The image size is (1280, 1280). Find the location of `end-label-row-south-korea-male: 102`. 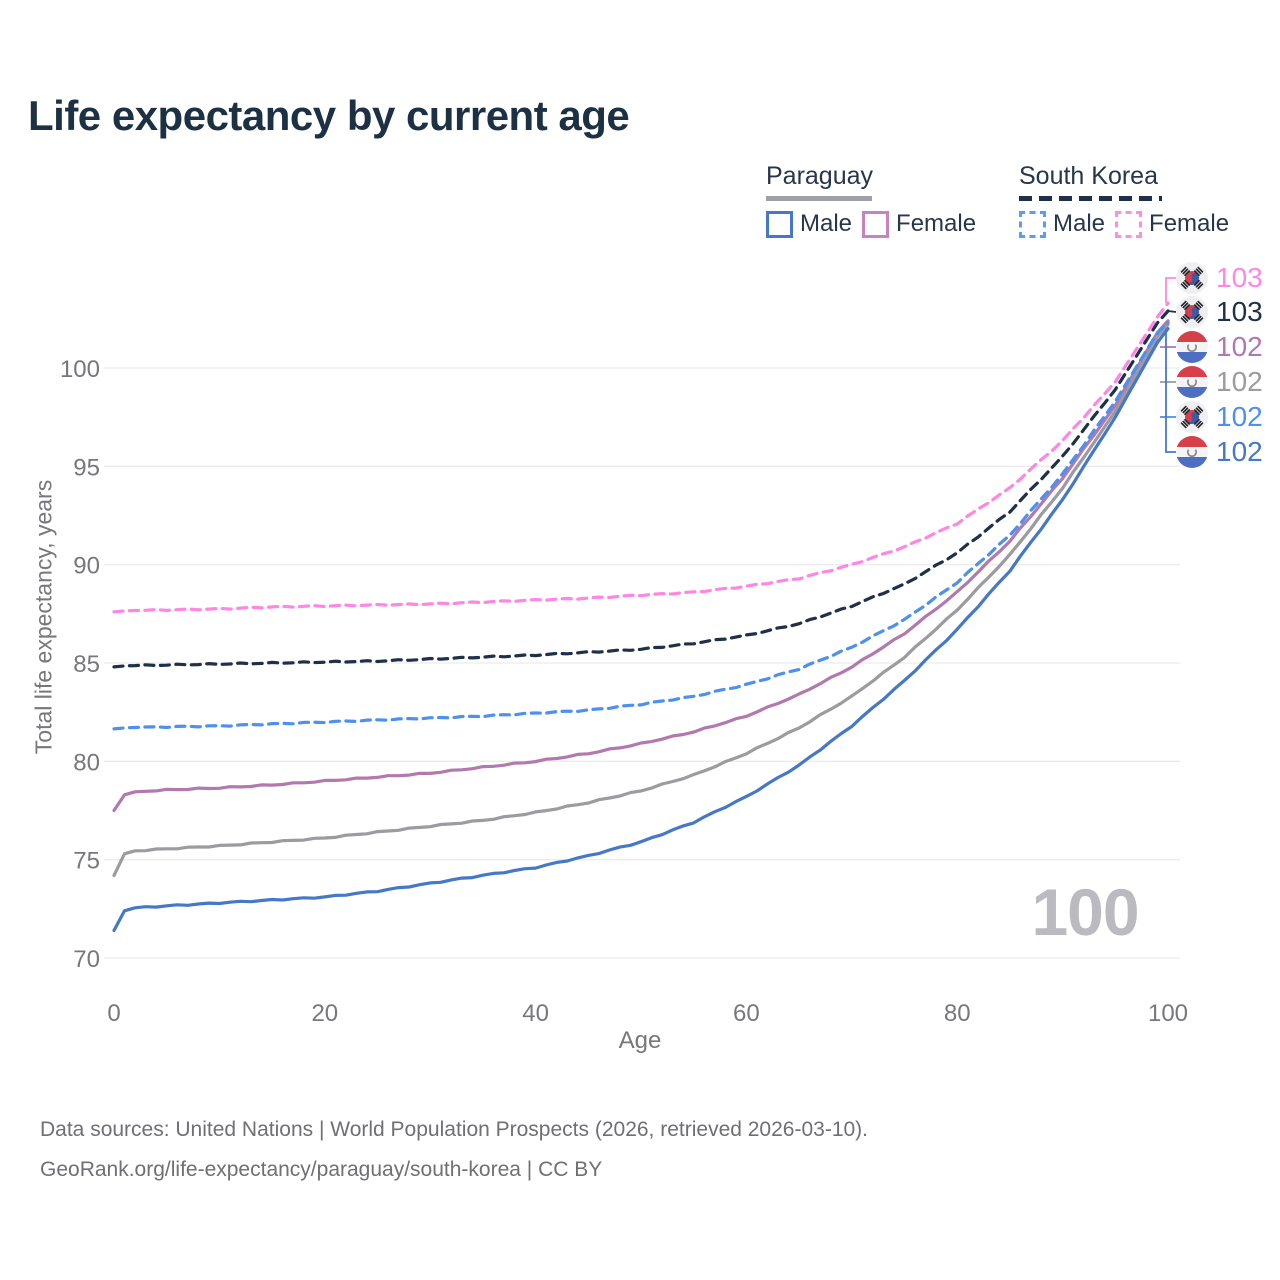

end-label-row-south-korea-male: 102 is located at coordinates (1219, 417).